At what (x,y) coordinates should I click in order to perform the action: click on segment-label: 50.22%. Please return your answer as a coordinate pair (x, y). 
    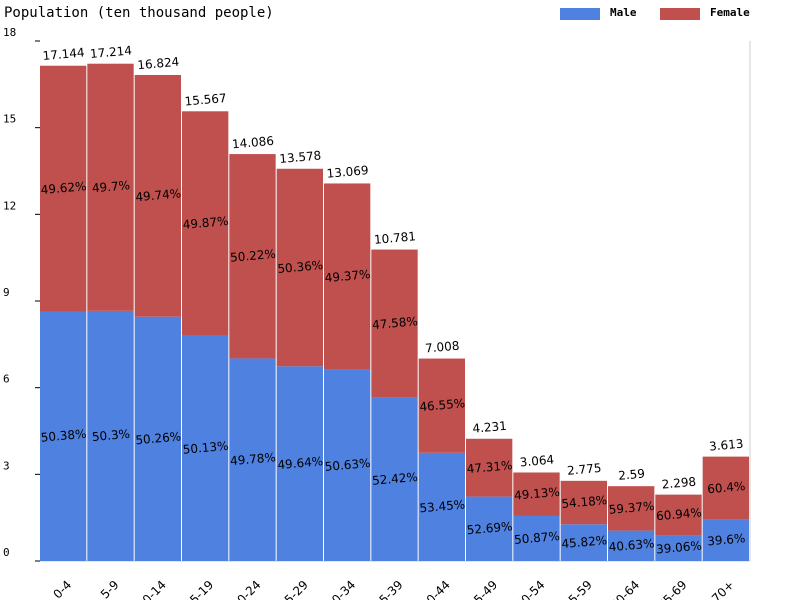
    Looking at the image, I should click on (253, 256).